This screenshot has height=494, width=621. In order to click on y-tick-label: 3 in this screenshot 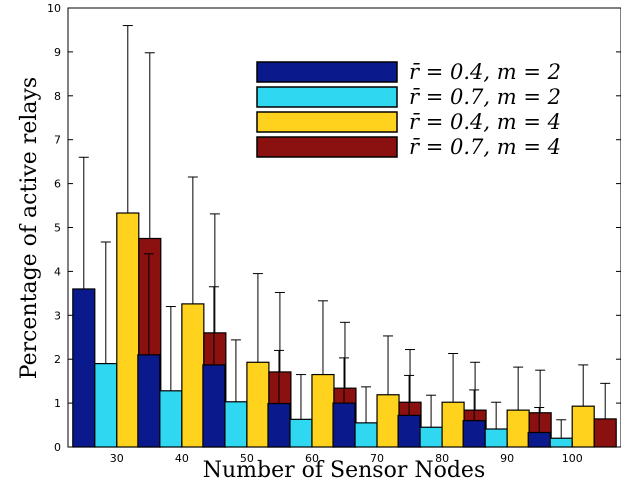, I will do `click(57, 315)`.